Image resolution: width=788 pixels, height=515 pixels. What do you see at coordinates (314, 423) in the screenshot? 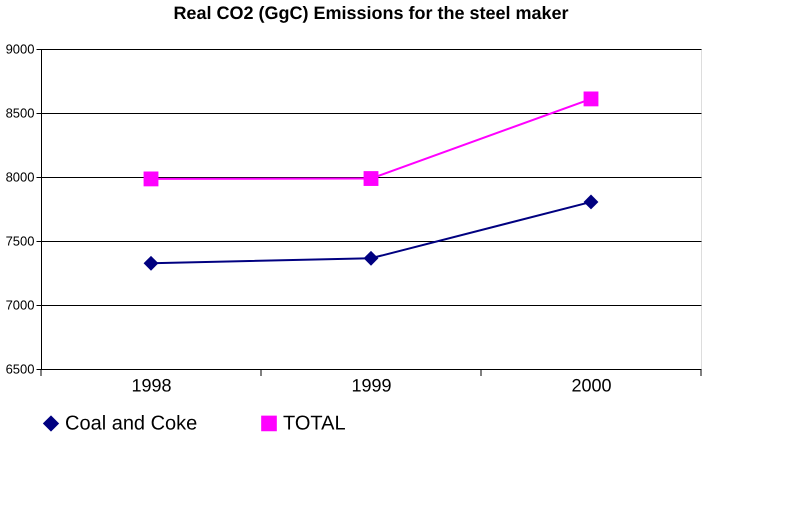
I see `legend-label: TOTAL` at bounding box center [314, 423].